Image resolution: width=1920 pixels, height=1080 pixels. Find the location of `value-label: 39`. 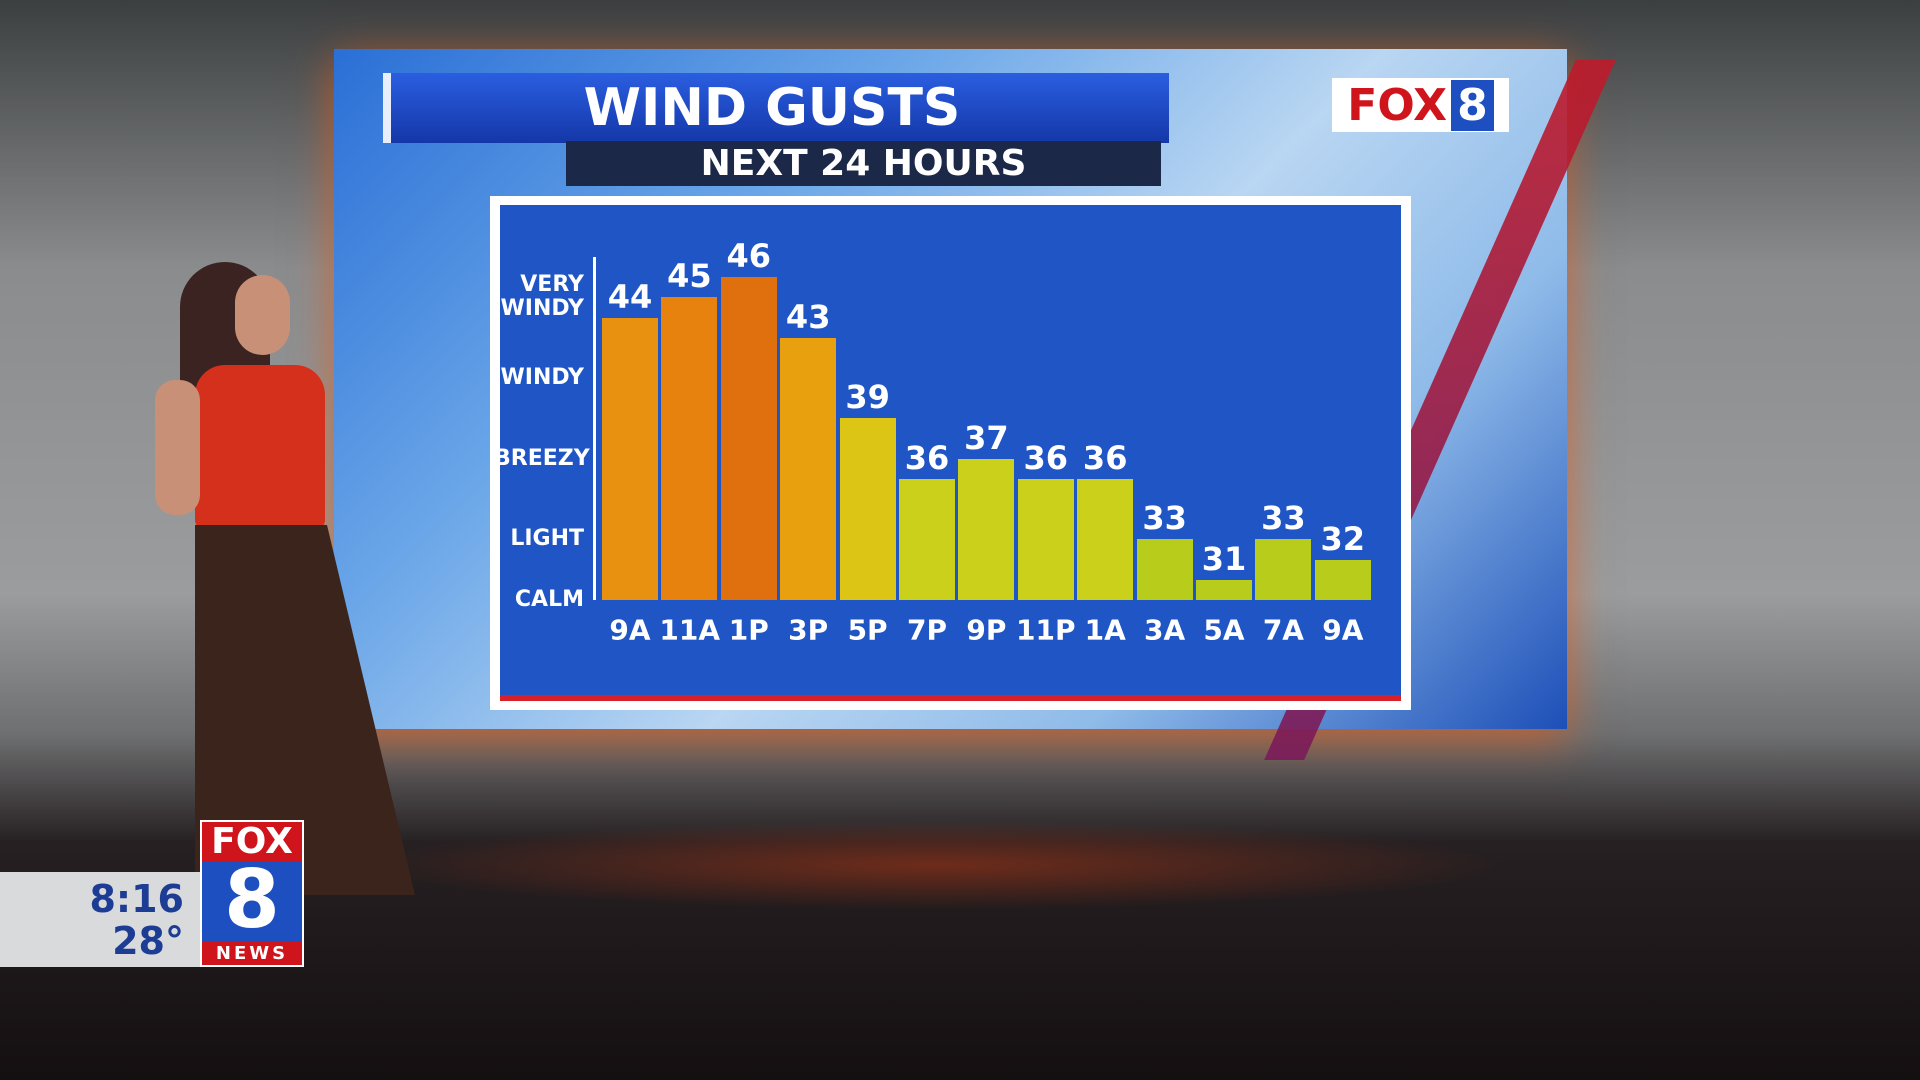

value-label: 39 is located at coordinates (867, 397).